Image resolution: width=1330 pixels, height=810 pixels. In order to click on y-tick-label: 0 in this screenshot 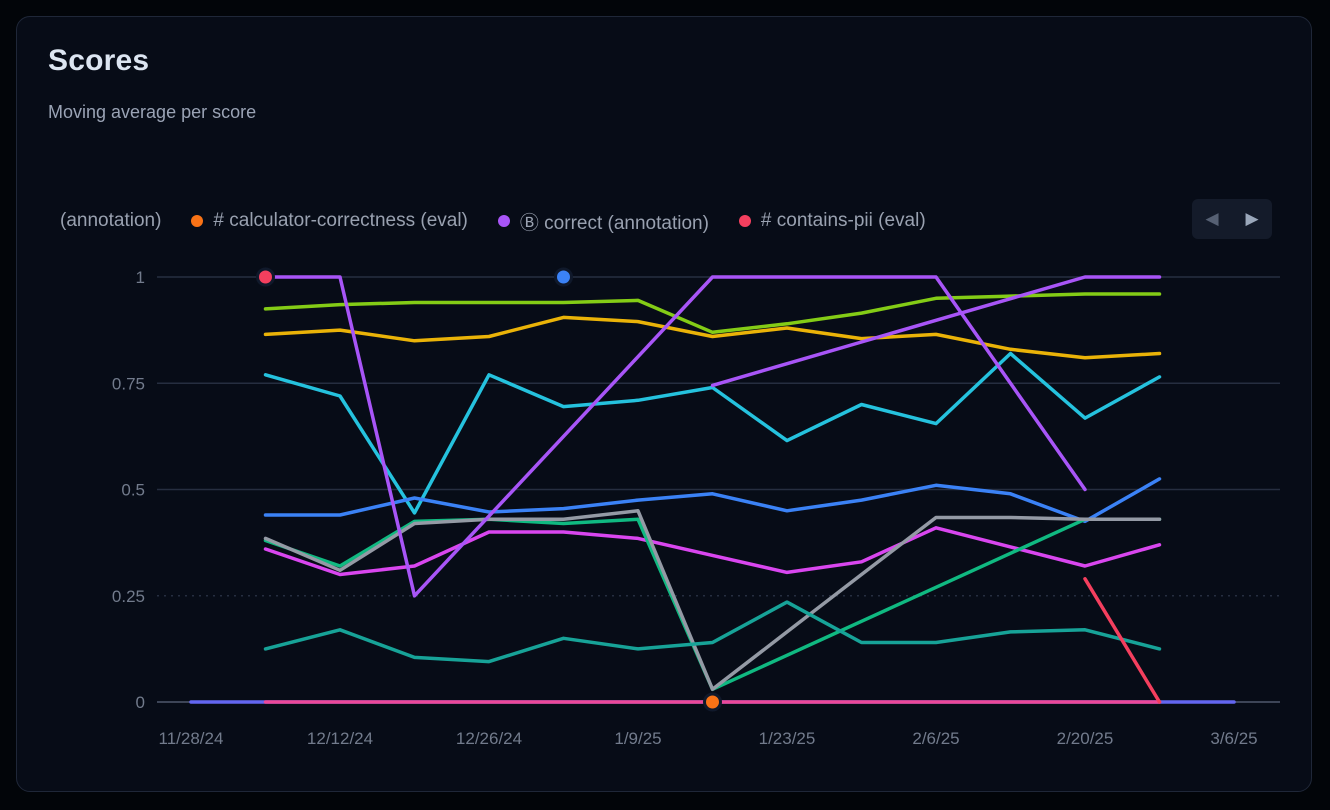, I will do `click(140, 702)`.